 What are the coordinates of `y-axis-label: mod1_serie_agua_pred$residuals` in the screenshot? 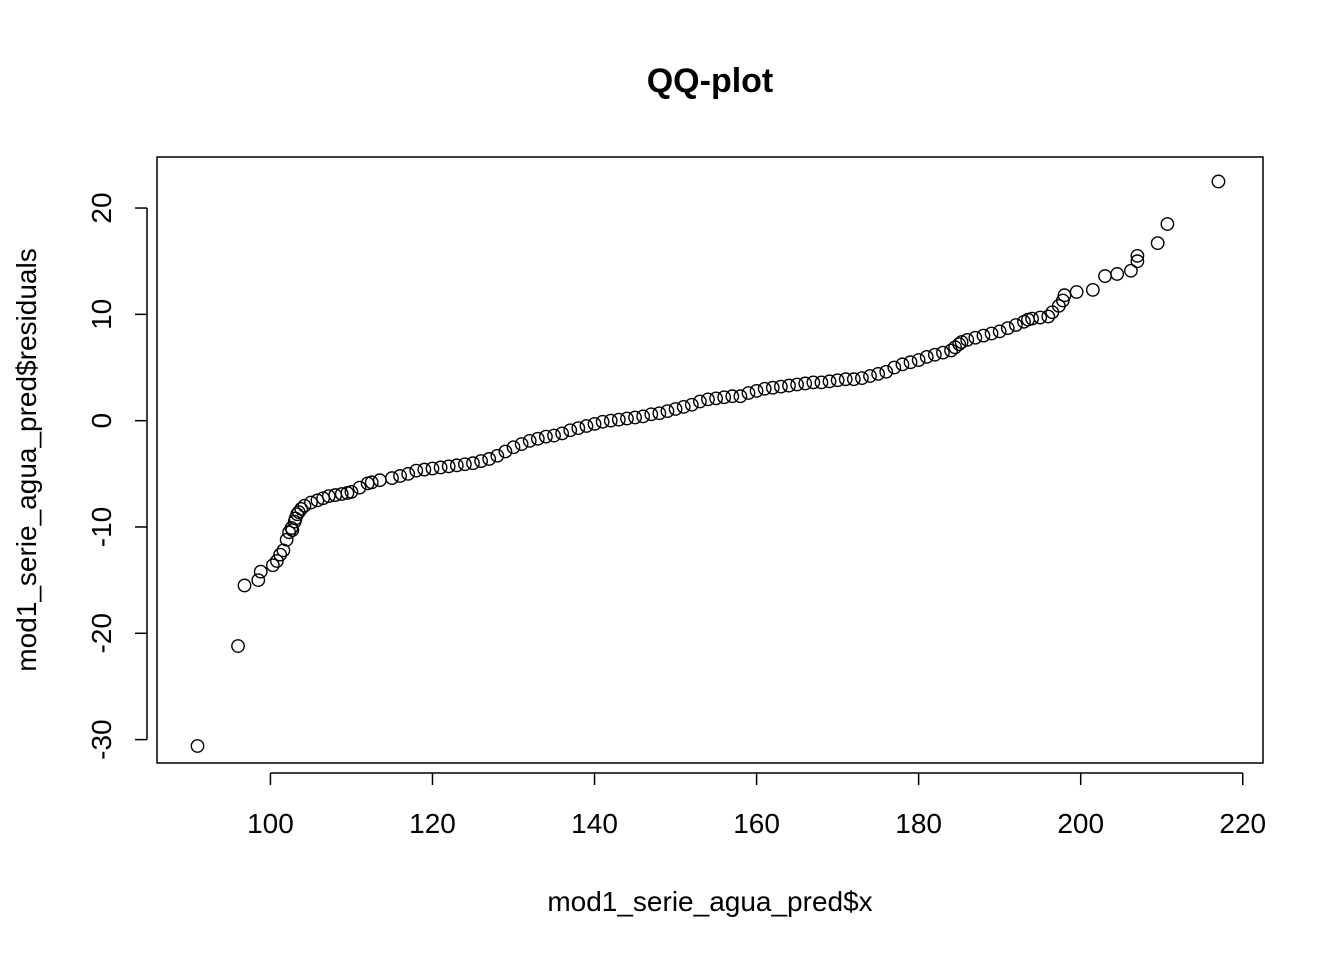 It's located at (26, 459).